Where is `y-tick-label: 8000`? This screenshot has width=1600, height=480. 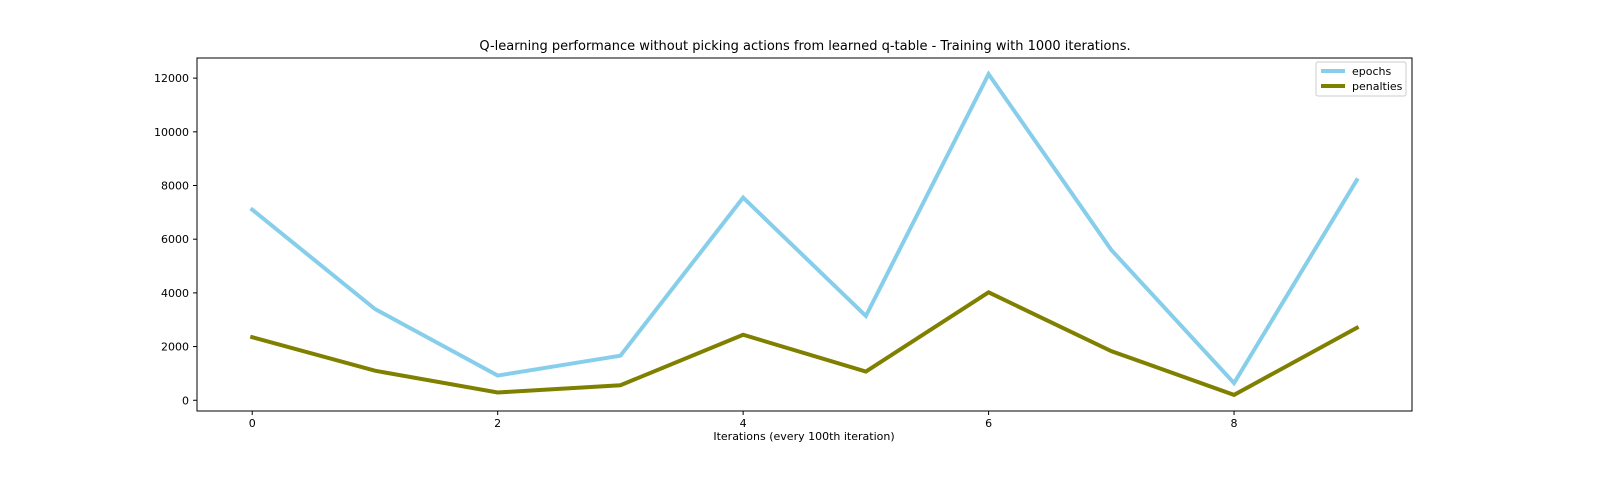
y-tick-label: 8000 is located at coordinates (175, 186).